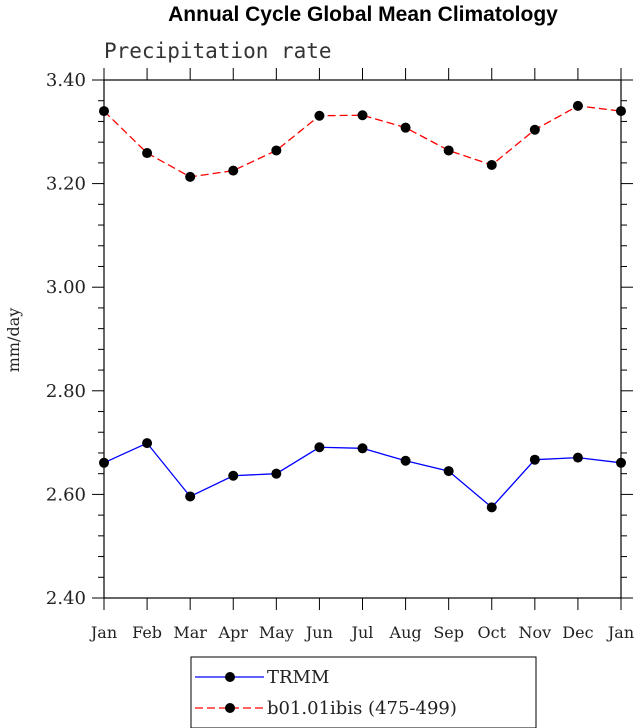  I want to click on x-tick-labels: Jan Feb Mar Apr May Jun Jul Aug Sep Oct Nov Dec Jan, so click(361, 632).